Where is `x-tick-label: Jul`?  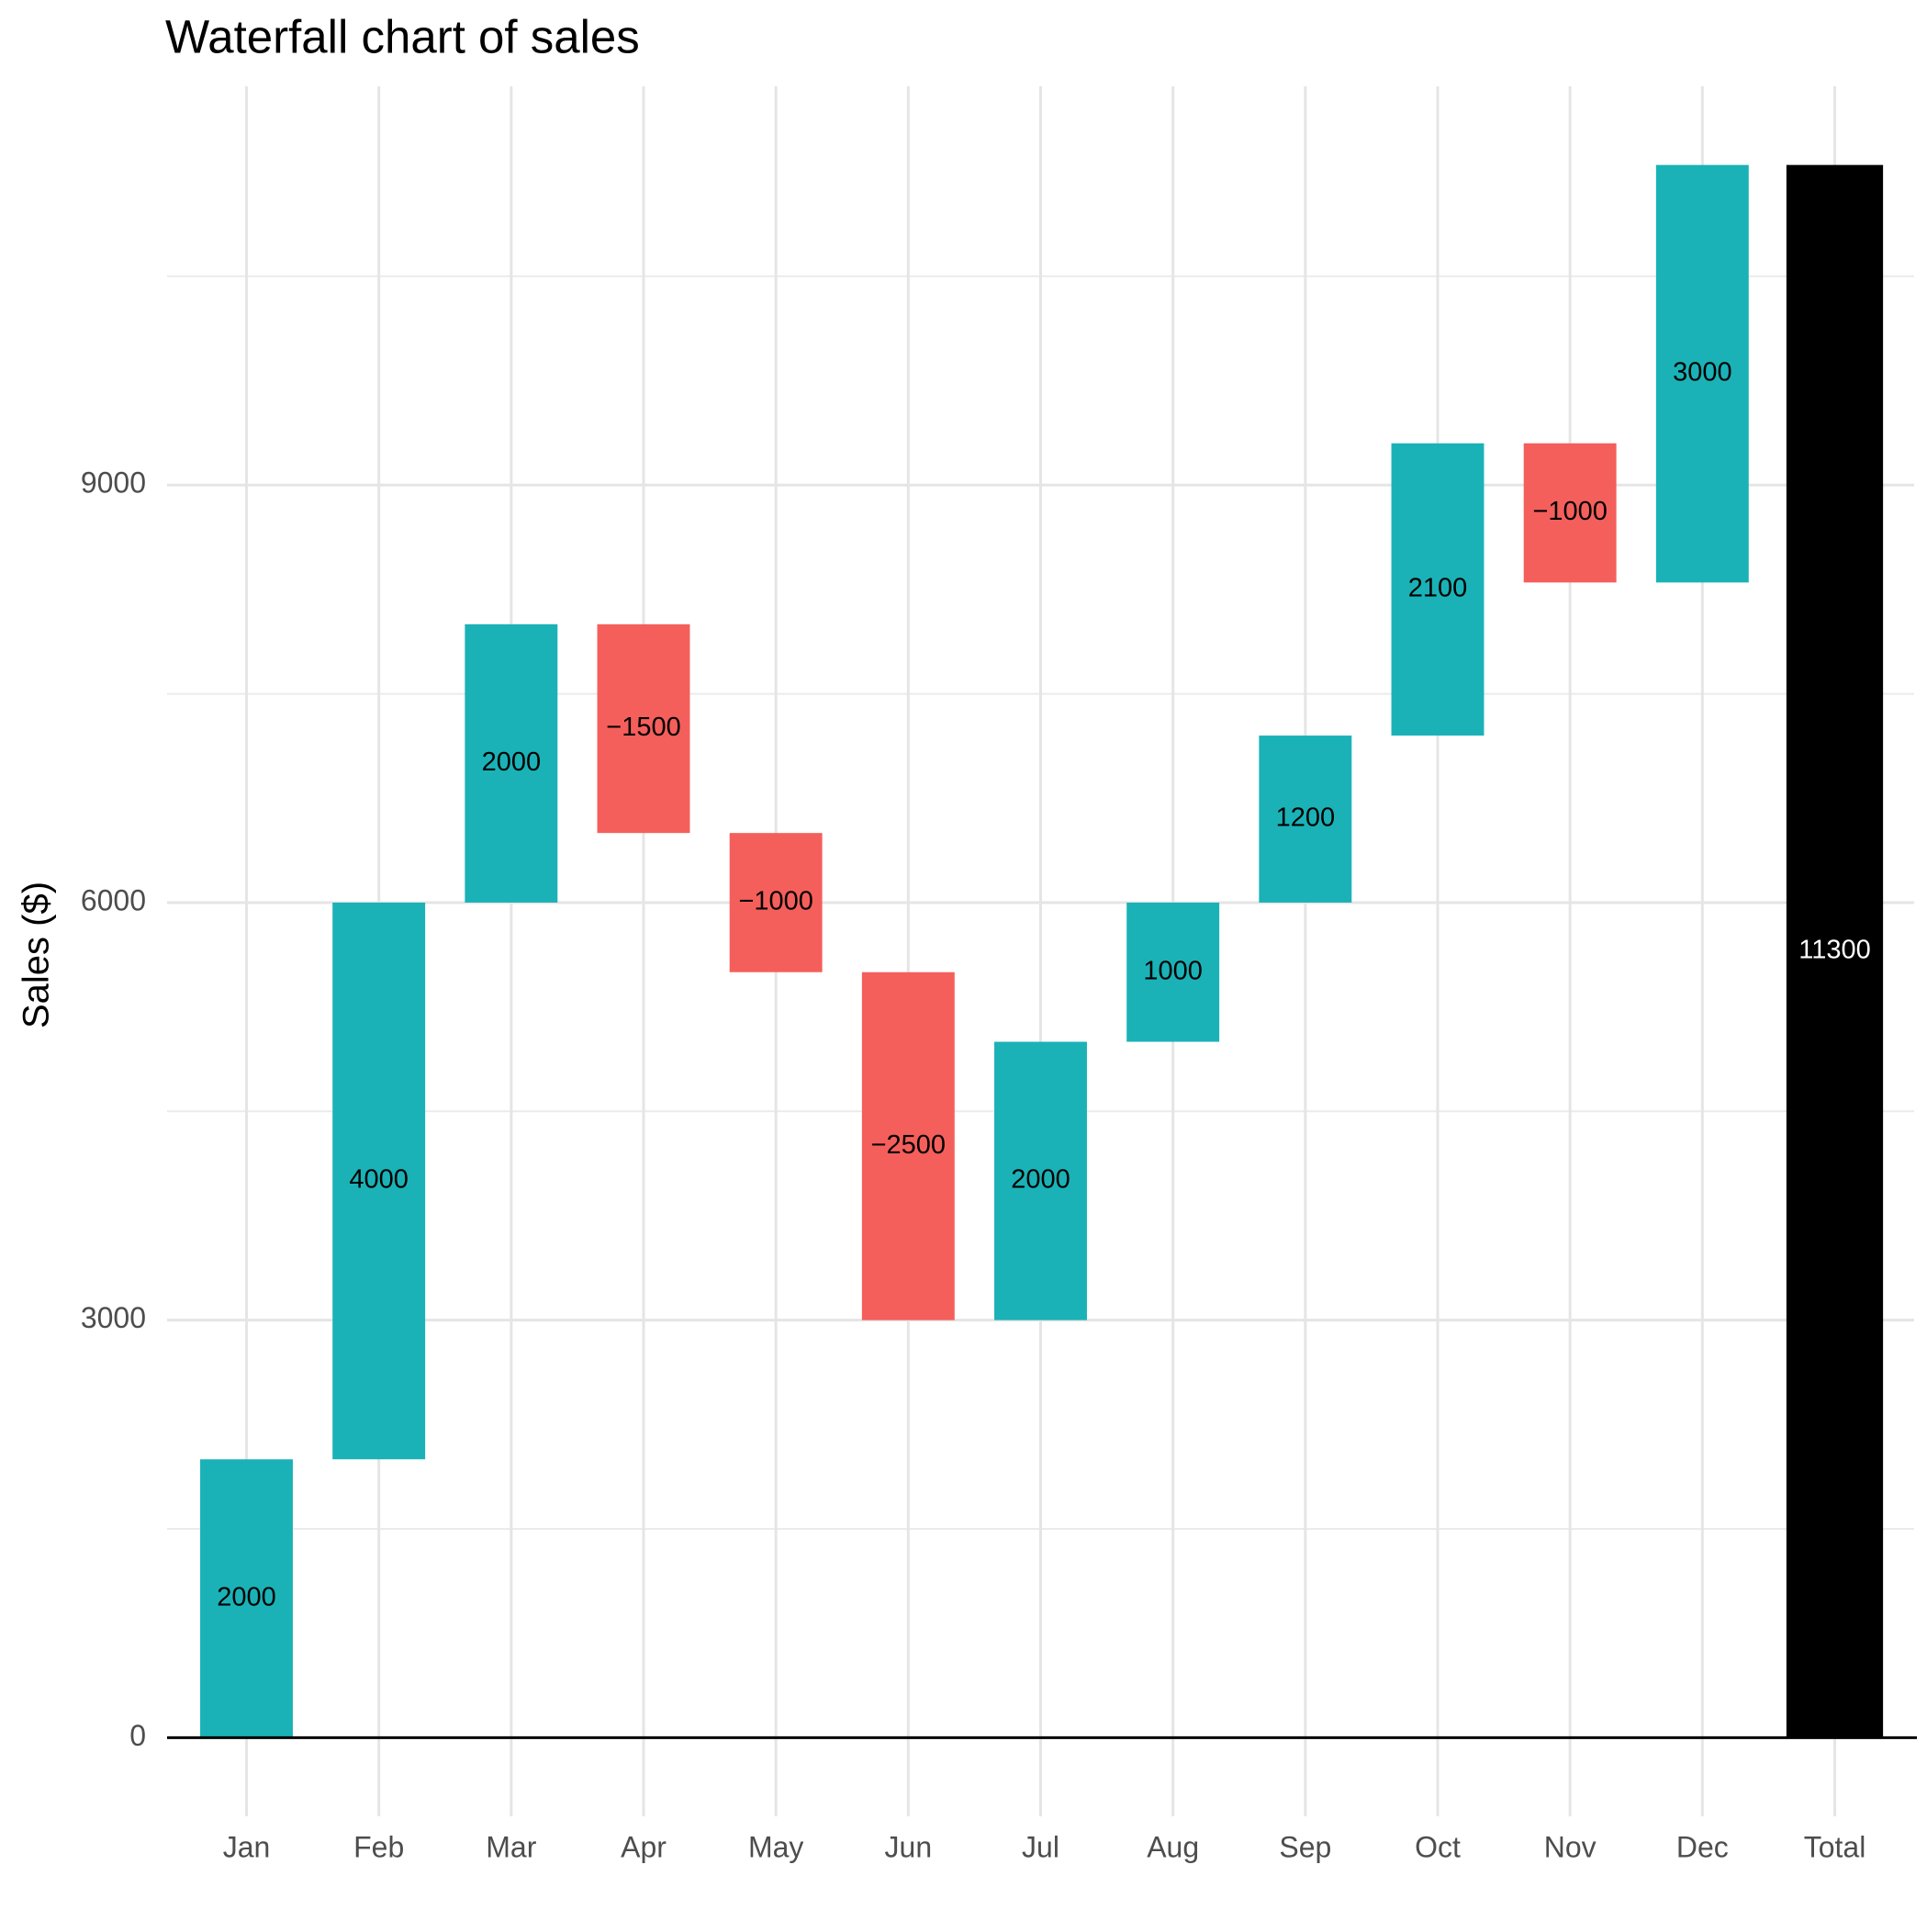
x-tick-label: Jul is located at coordinates (1040, 1846).